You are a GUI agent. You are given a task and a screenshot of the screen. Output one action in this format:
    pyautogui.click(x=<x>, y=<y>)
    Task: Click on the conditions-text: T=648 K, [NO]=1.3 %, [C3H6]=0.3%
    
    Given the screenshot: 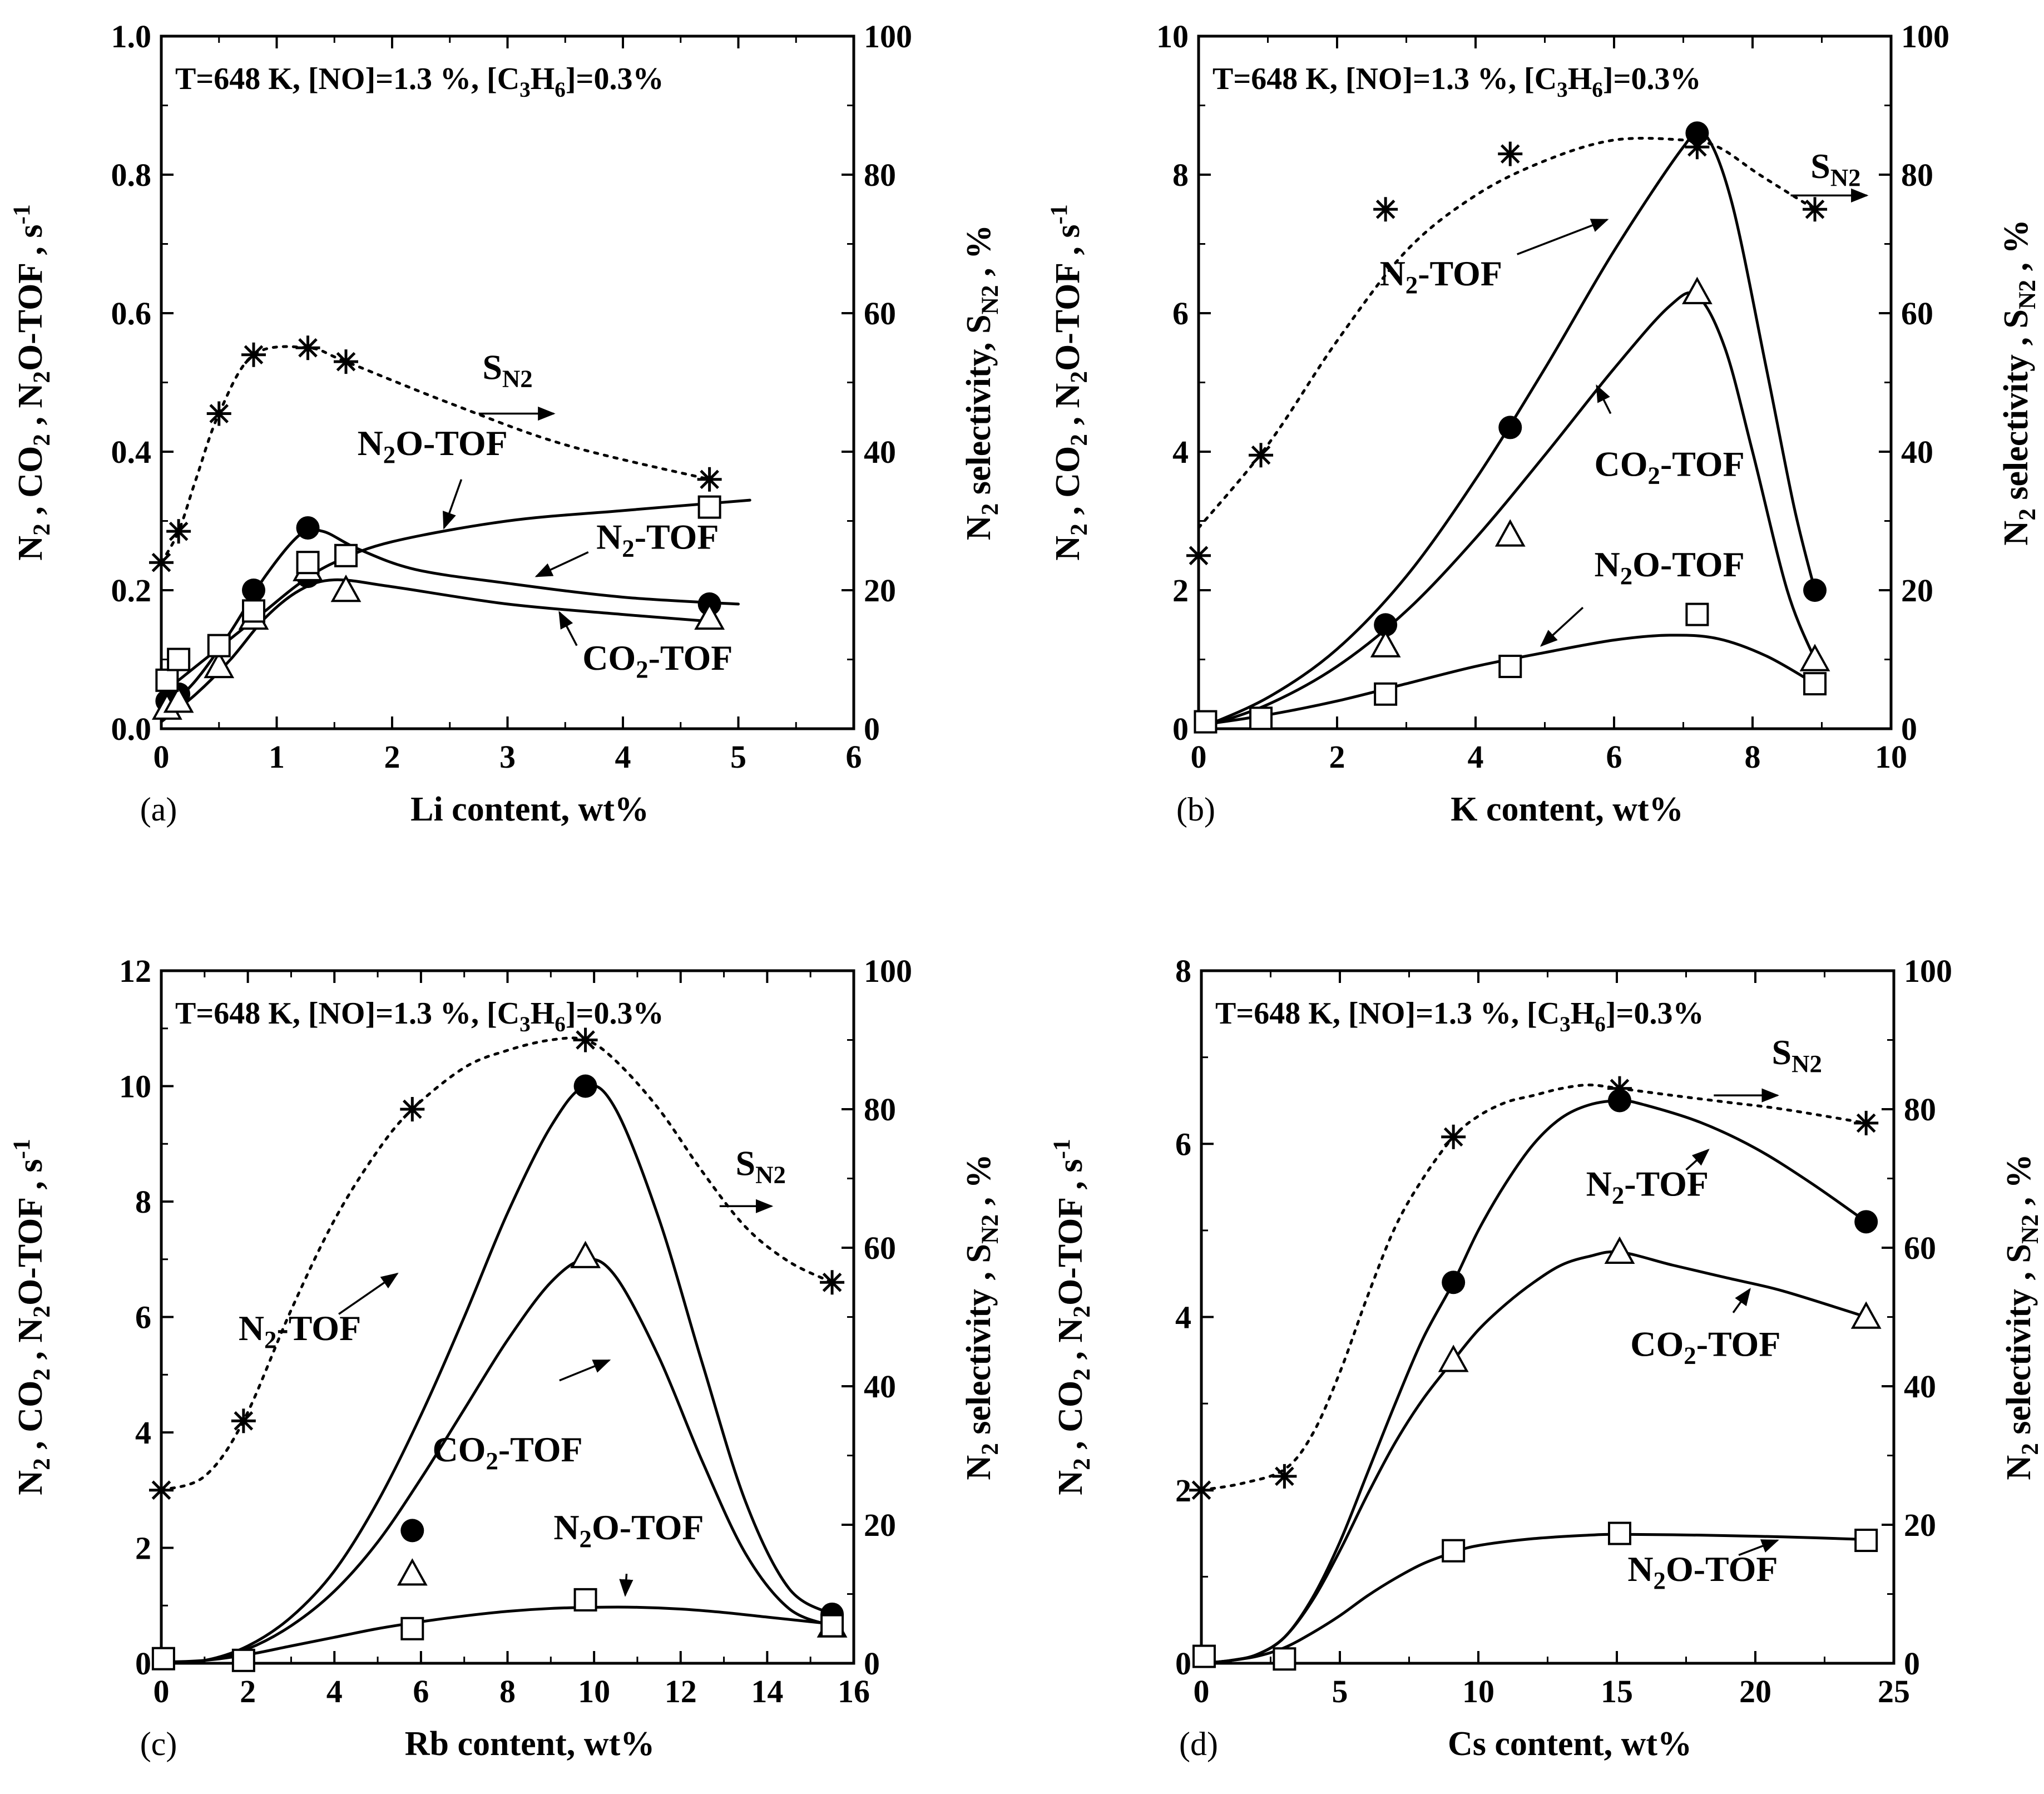 What is the action you would take?
    pyautogui.click(x=1459, y=1016)
    